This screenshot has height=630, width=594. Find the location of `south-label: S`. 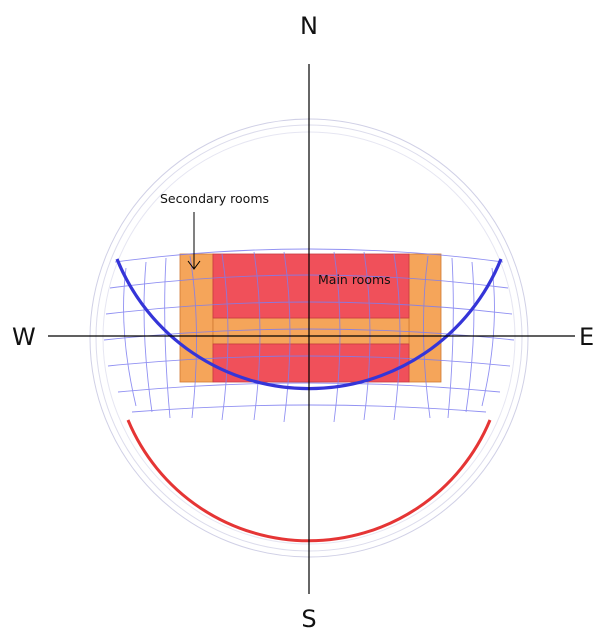

south-label: S is located at coordinates (308, 617).